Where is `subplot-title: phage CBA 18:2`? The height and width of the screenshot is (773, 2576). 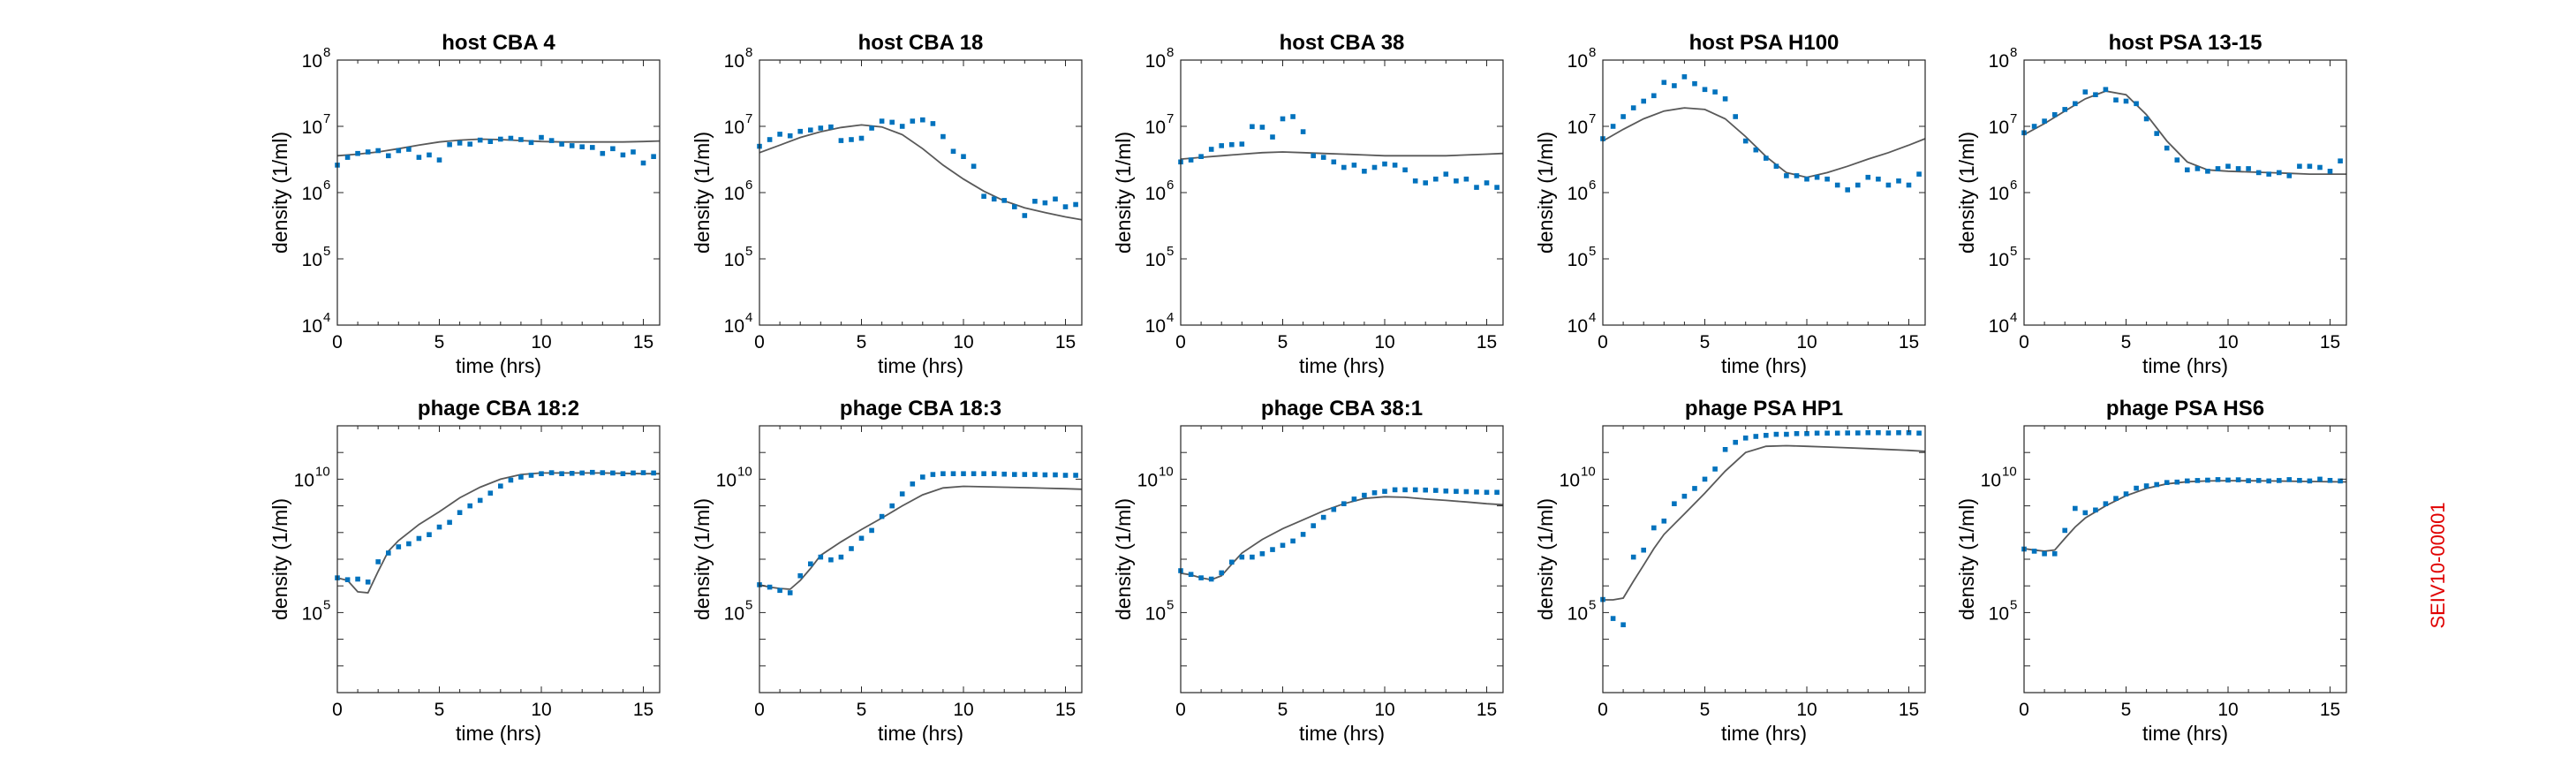 subplot-title: phage CBA 18:2 is located at coordinates (498, 409).